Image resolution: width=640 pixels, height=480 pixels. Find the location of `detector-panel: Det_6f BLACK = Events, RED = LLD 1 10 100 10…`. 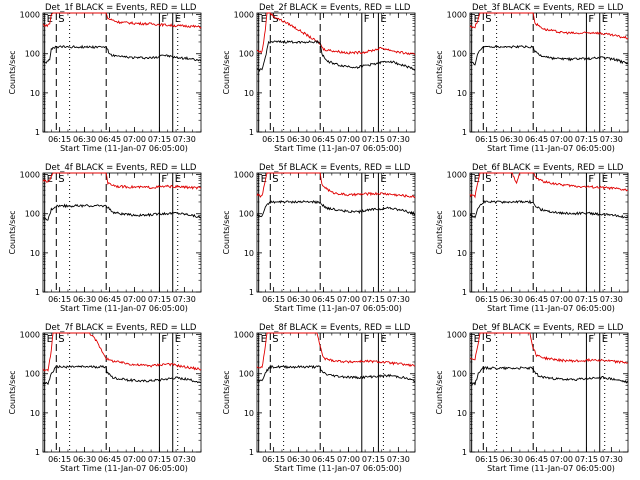

detector-panel: Det_6f BLACK = Events, RED = LLD 1 10 100 10… is located at coordinates (532, 238).